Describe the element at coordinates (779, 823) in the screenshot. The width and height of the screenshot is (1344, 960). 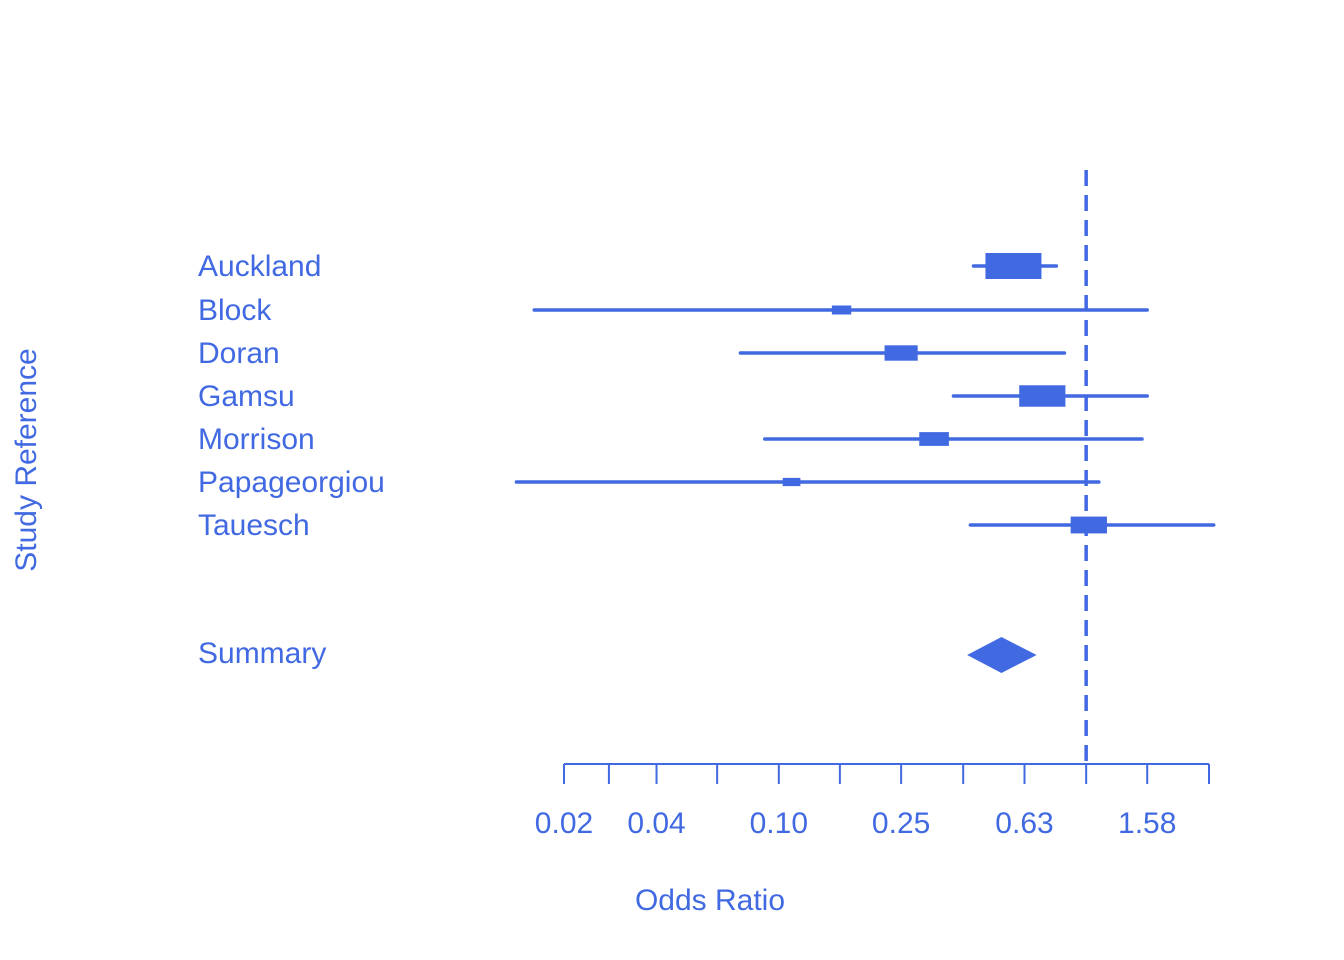
I see `x-tick-label: 0.10` at that location.